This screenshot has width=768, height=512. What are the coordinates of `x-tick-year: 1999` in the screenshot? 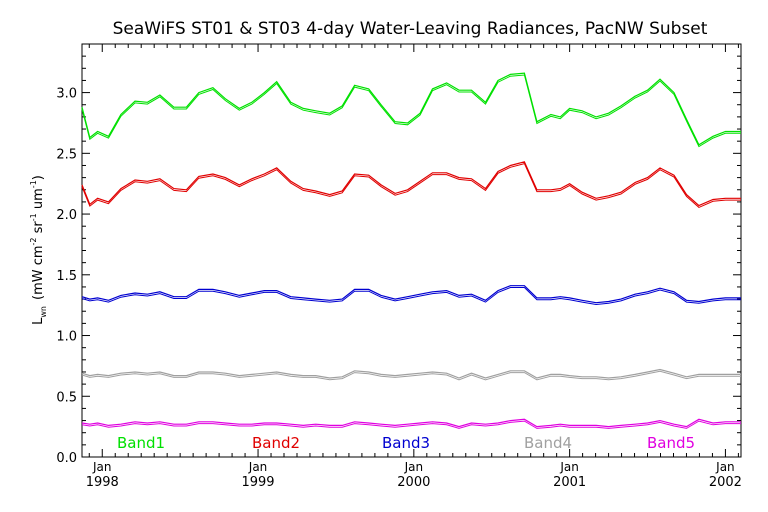 It's located at (257, 482).